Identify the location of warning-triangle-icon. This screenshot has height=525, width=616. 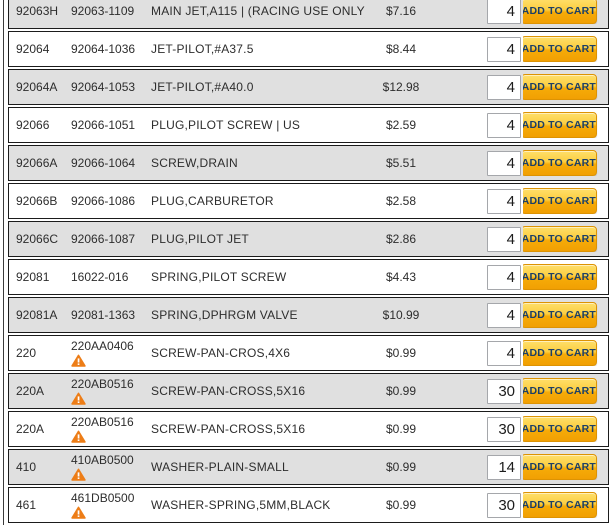
(111, 474).